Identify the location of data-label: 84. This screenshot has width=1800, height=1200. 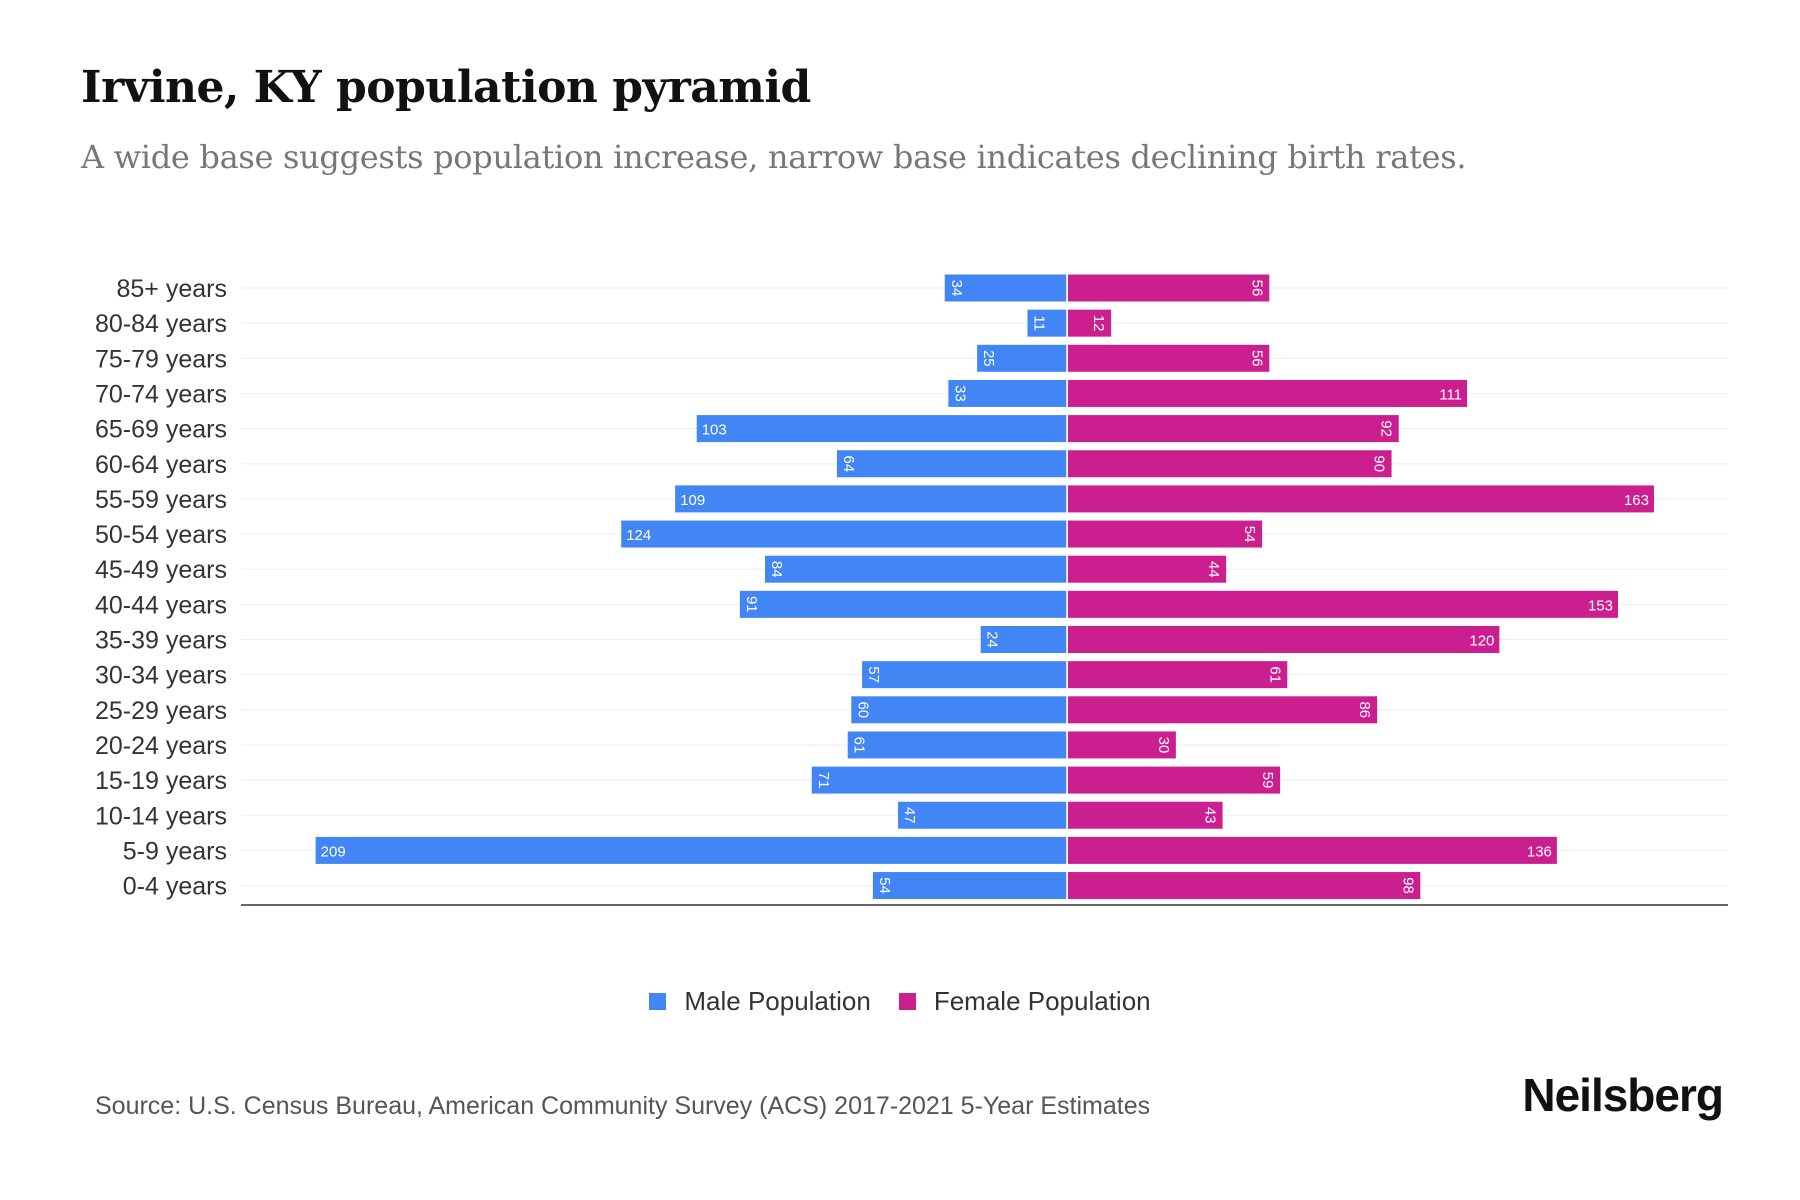
(776, 569).